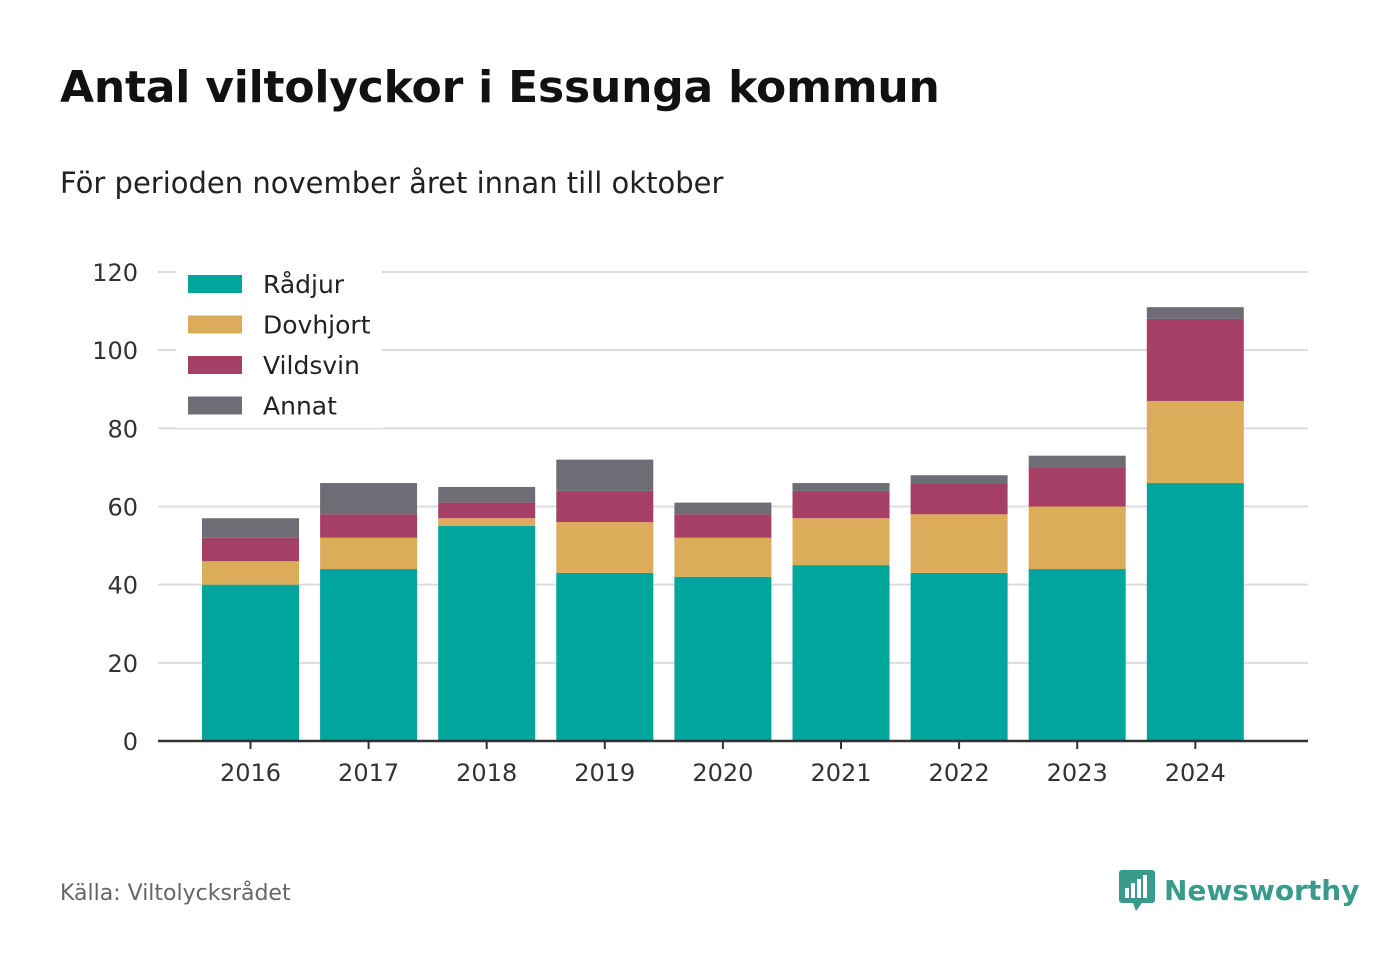 Image resolution: width=1400 pixels, height=973 pixels. I want to click on bar-rådjur-2016, so click(250, 662).